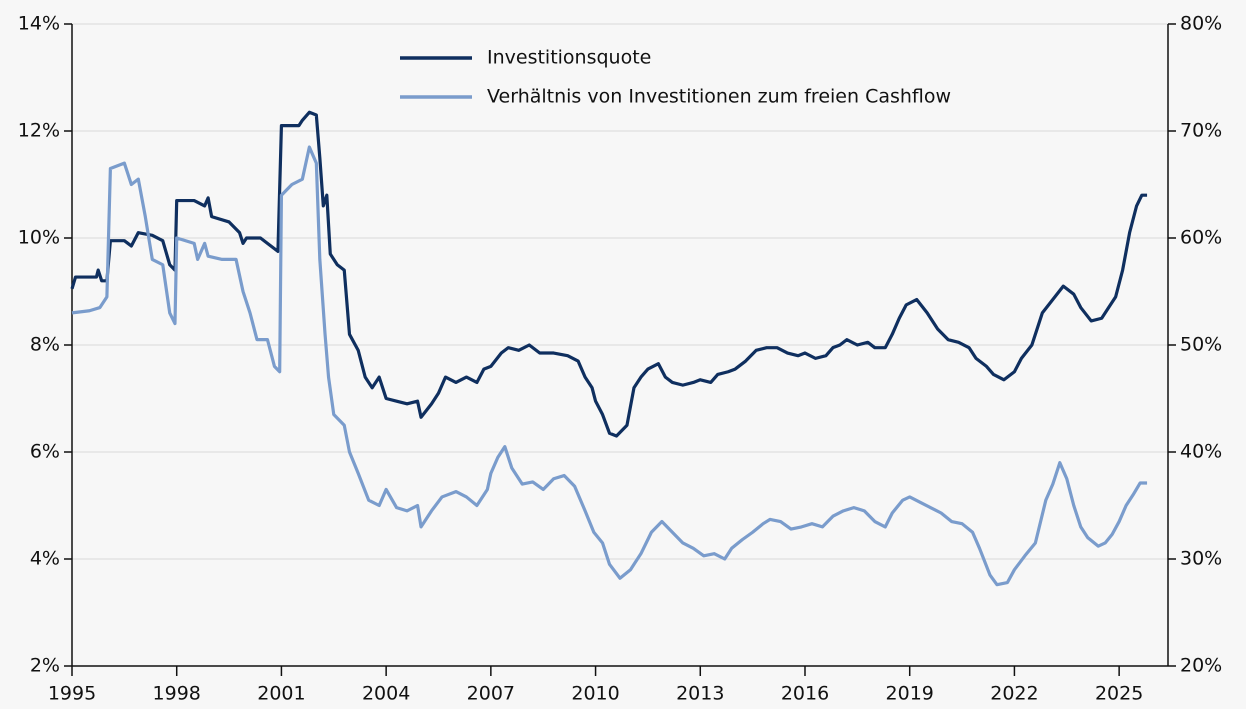  I want to click on y2-tick-label: 30%, so click(1201, 559).